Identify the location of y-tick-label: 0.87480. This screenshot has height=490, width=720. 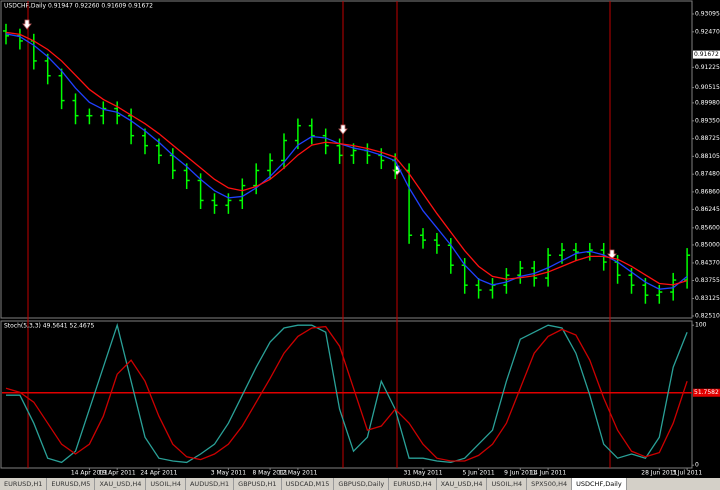
(707, 174).